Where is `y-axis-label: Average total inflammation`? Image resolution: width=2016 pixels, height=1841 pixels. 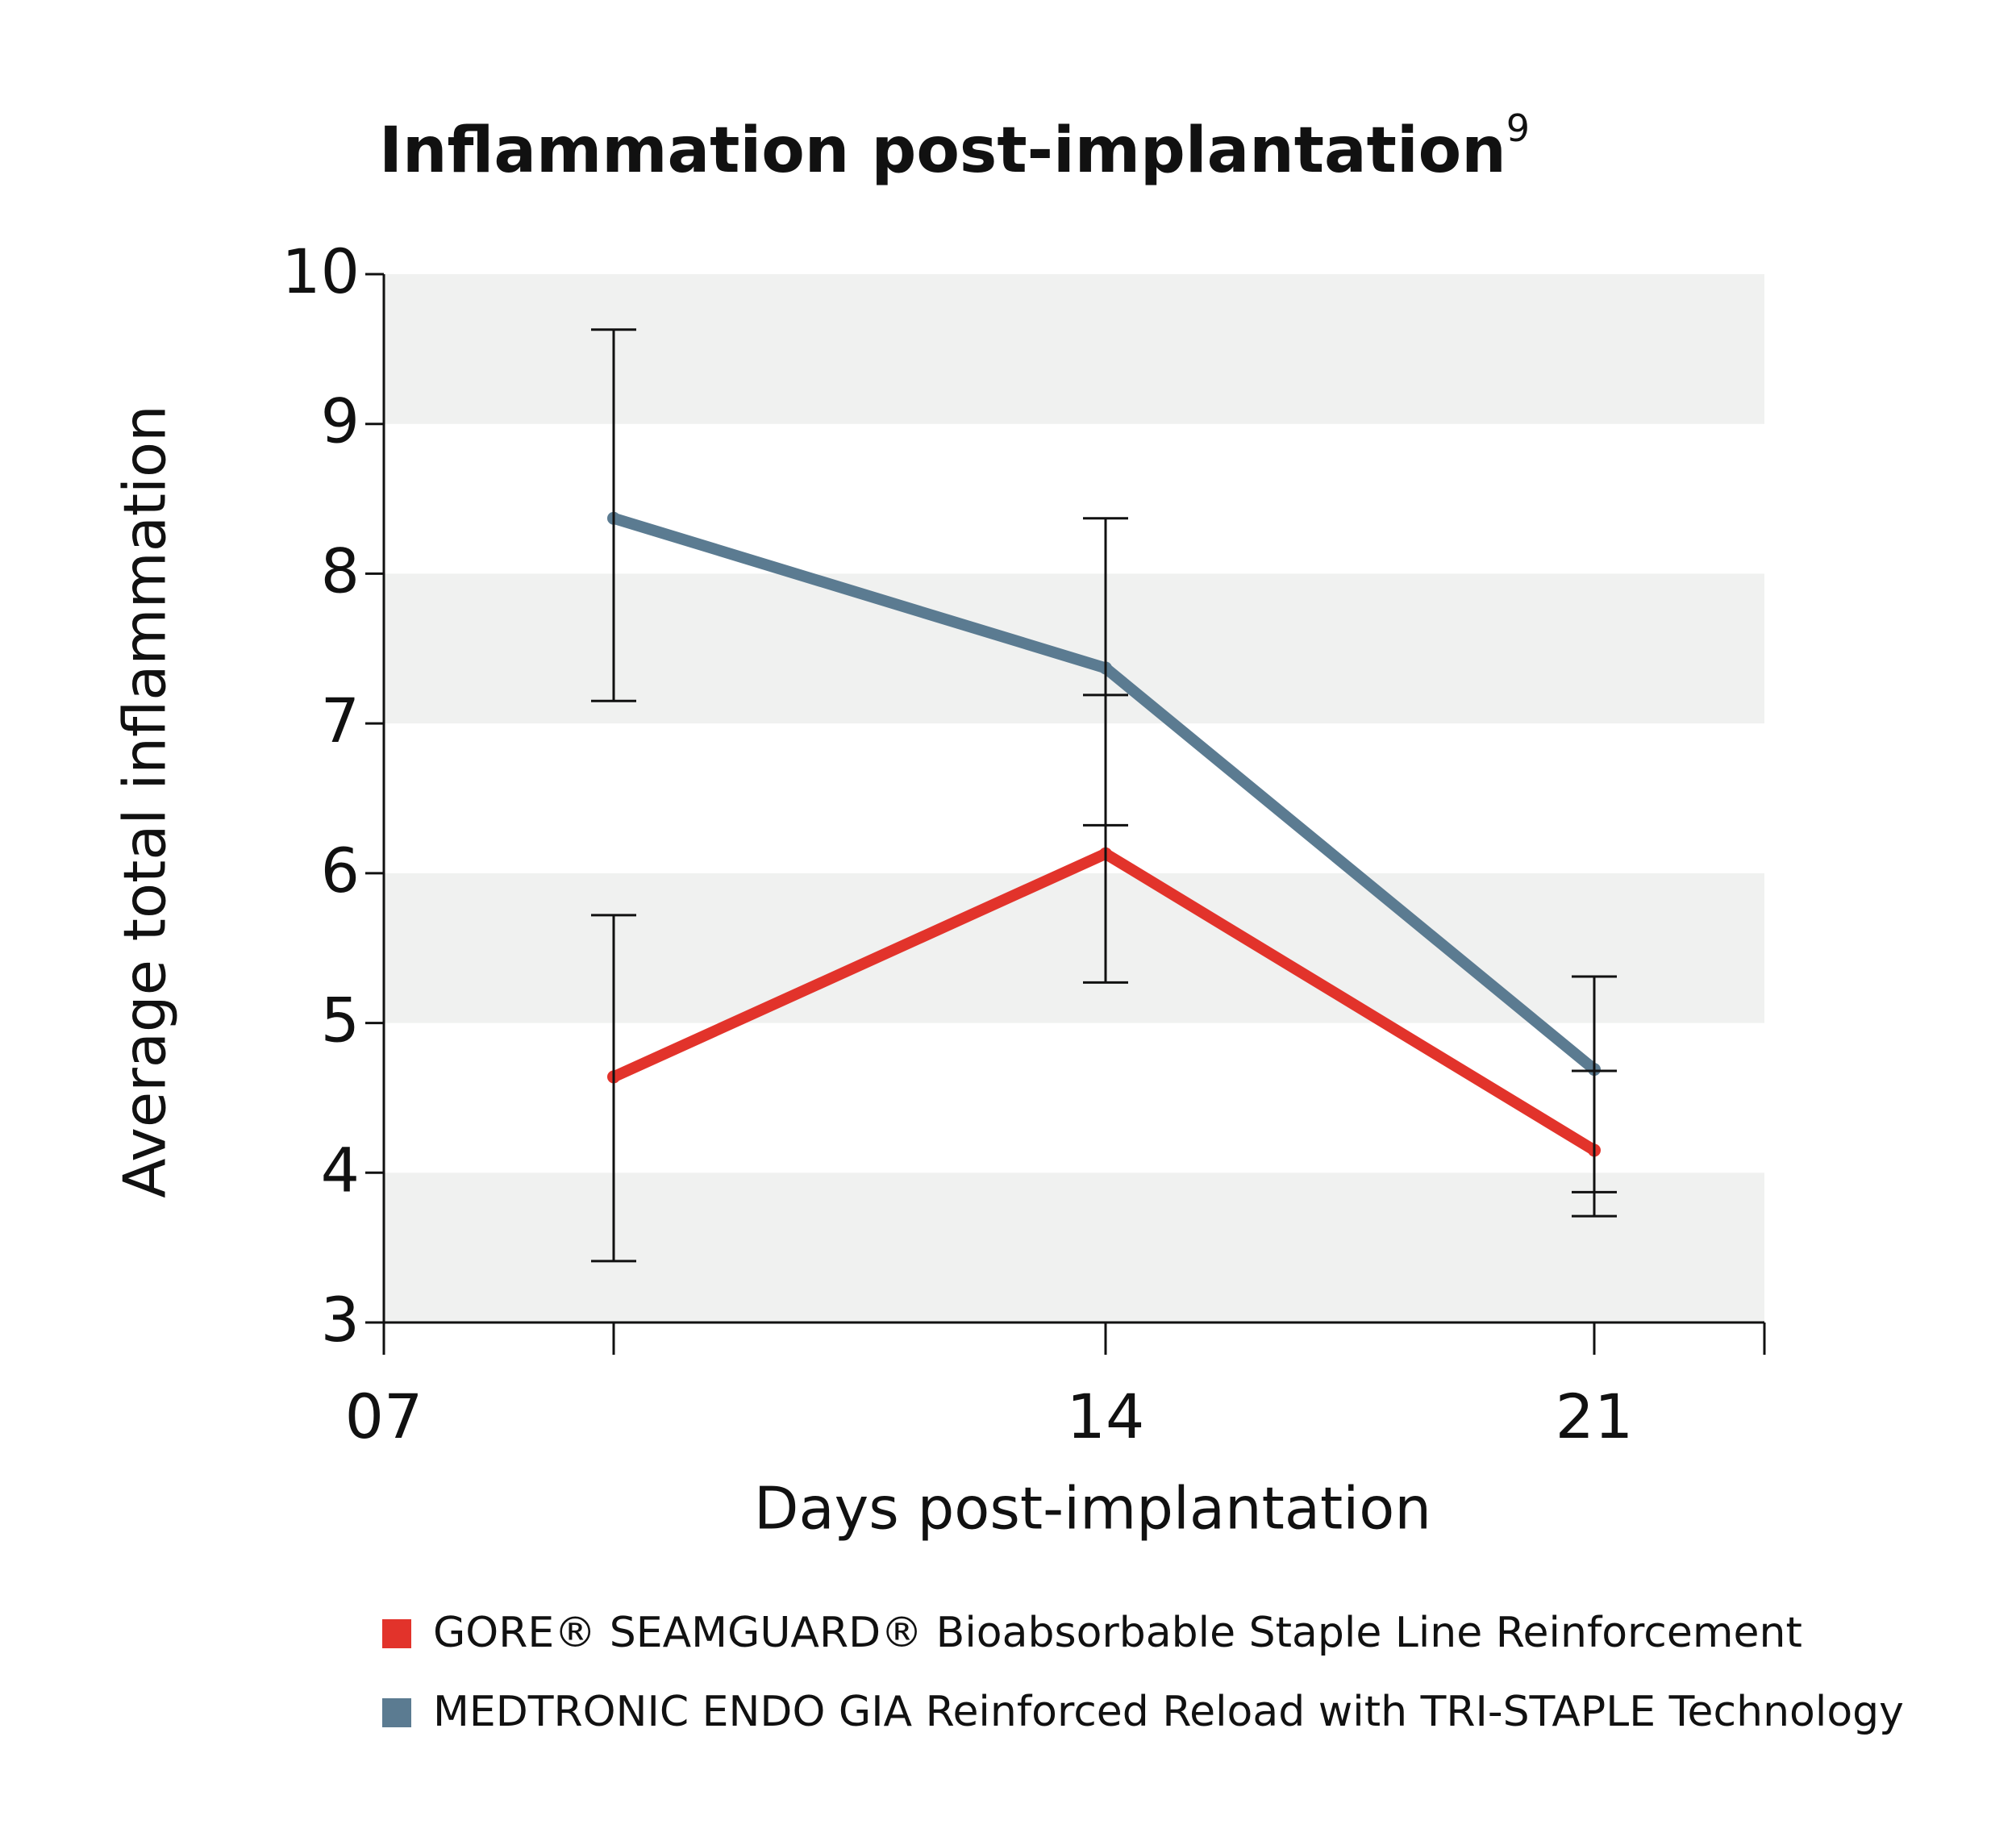
y-axis-label: Average total inflammation is located at coordinates (145, 801).